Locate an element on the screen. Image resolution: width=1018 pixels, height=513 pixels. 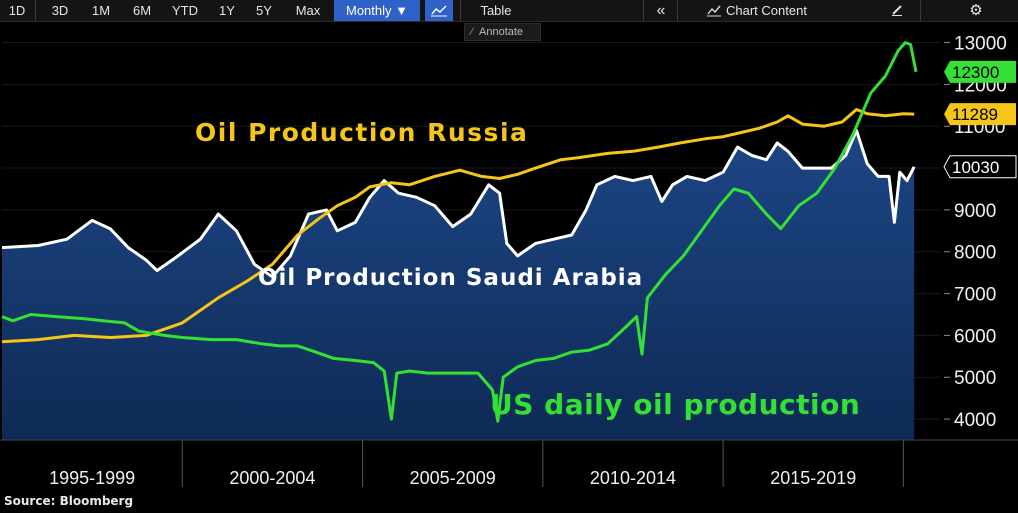
range-6m-button: 6M is located at coordinates (142, 10).